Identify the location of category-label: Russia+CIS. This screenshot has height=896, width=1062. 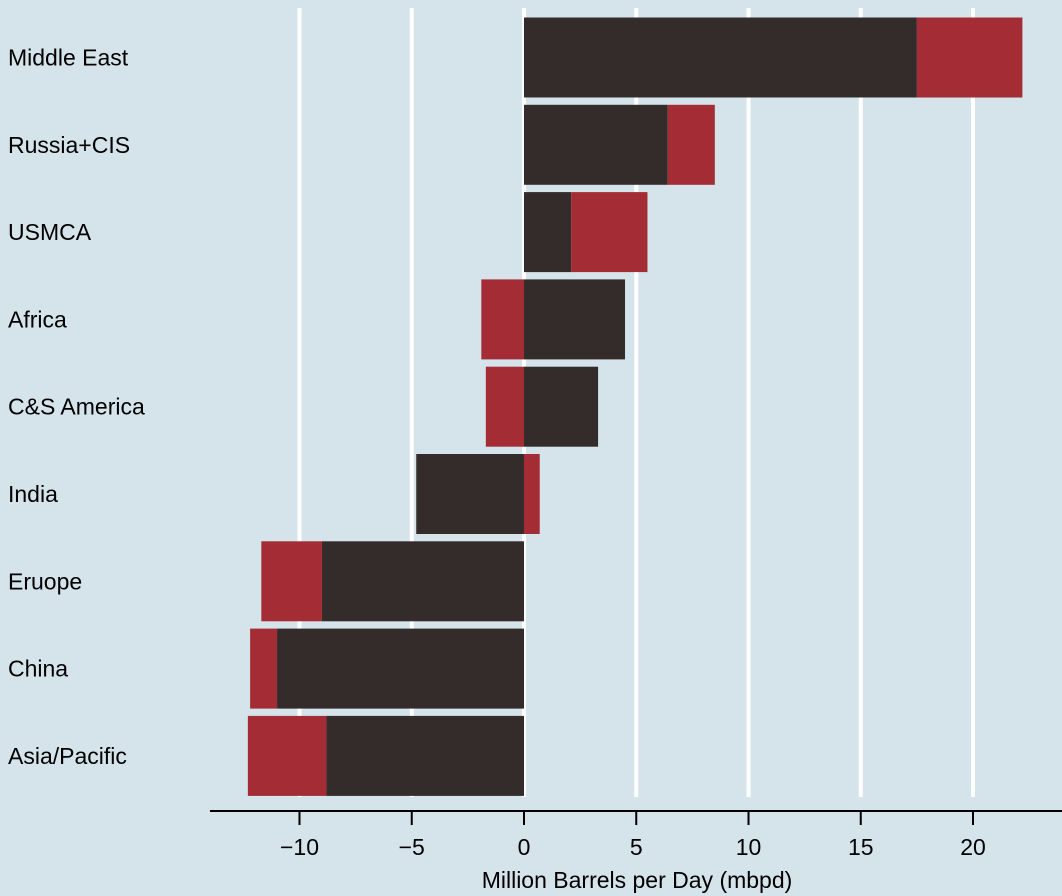
(69, 145).